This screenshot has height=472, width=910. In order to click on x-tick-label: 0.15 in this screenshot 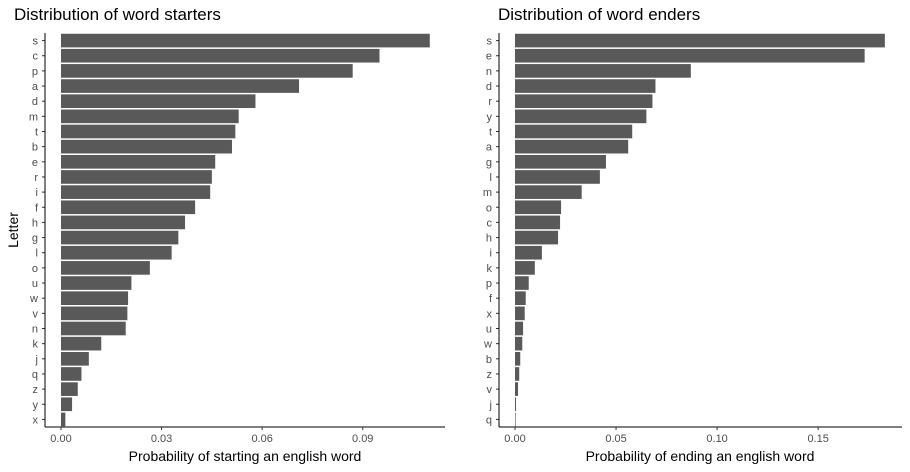, I will do `click(817, 439)`.